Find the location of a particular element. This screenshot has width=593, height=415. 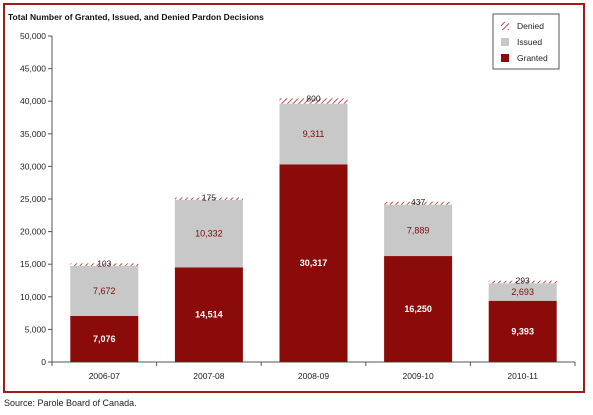

legend-label: Denied is located at coordinates (530, 26).